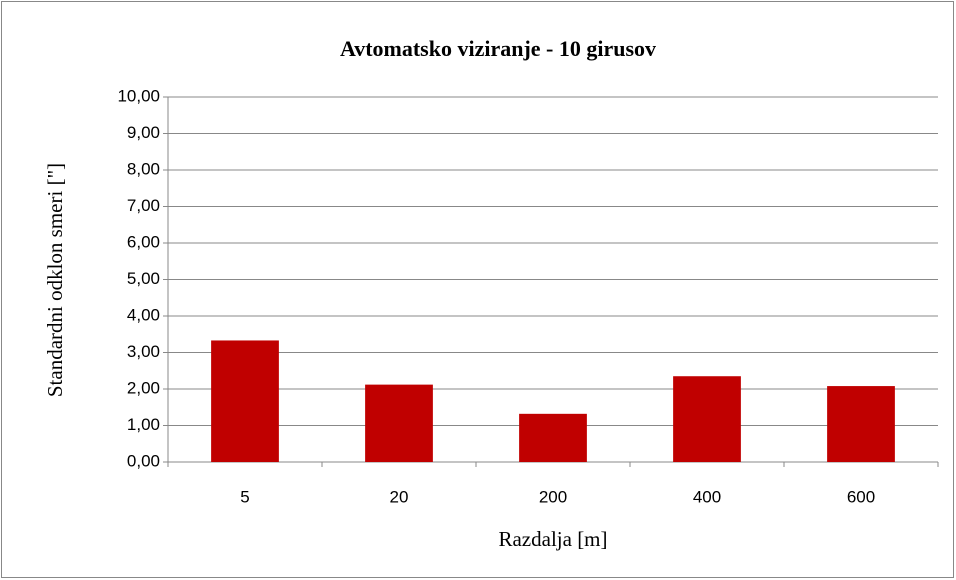 Image resolution: width=956 pixels, height=580 pixels. What do you see at coordinates (143, 314) in the screenshot?
I see `y-tick-label: 4,00` at bounding box center [143, 314].